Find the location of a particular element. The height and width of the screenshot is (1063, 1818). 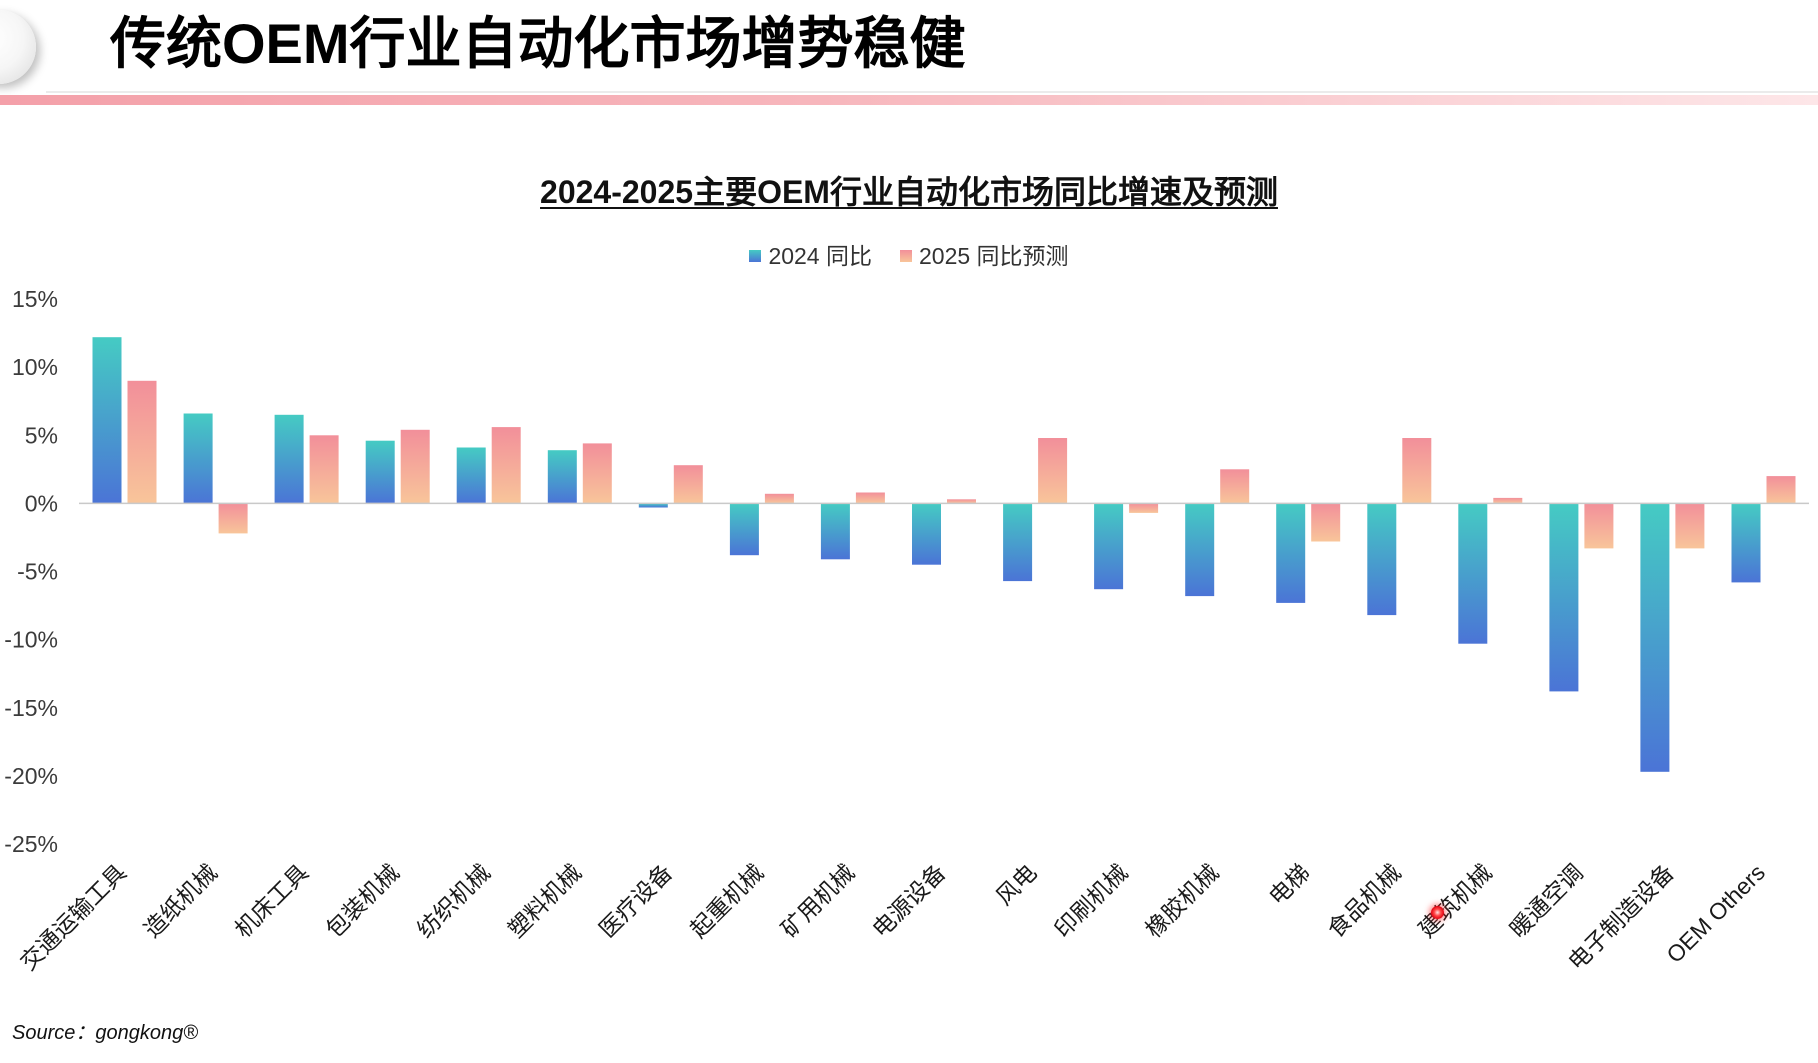

x-tick-label: 医疗设备 is located at coordinates (635, 900).